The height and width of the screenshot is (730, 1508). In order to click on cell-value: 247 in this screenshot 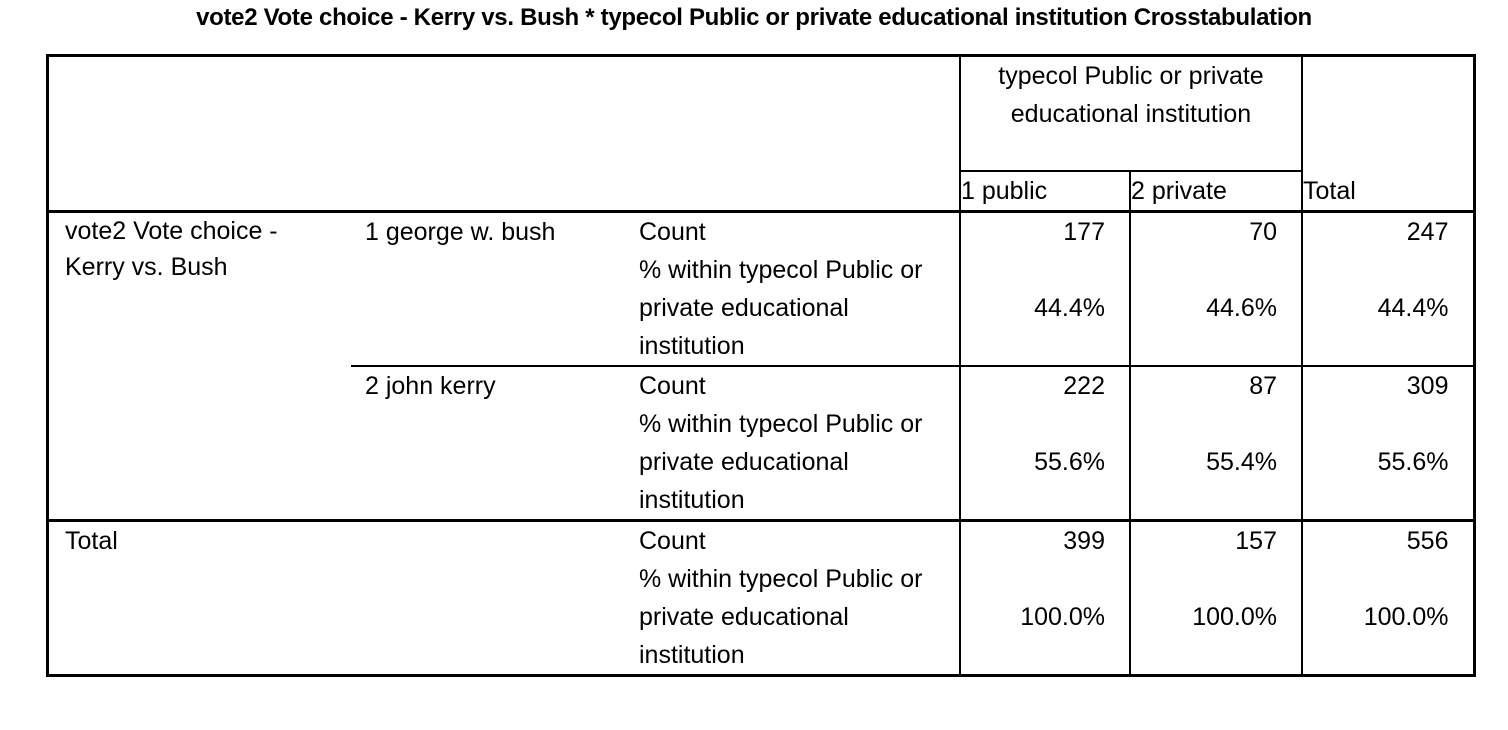, I will do `click(1387, 230)`.